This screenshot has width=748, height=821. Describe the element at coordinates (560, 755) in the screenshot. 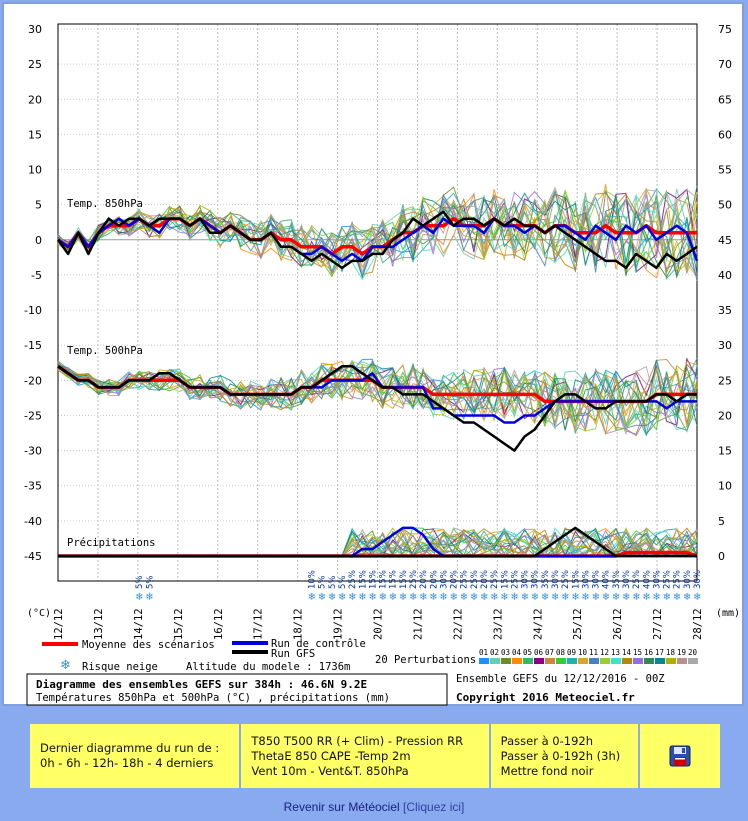

I see `switch-0-192h-3h-link: Passer à 0-192h (3h)` at that location.